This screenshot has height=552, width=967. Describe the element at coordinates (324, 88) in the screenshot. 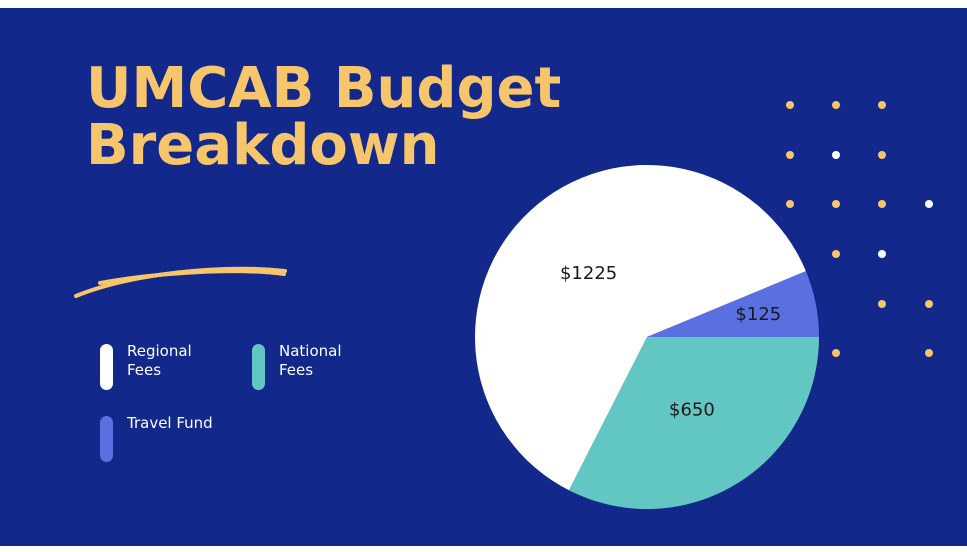

I see `title-line-1: UMCAB Budget` at that location.